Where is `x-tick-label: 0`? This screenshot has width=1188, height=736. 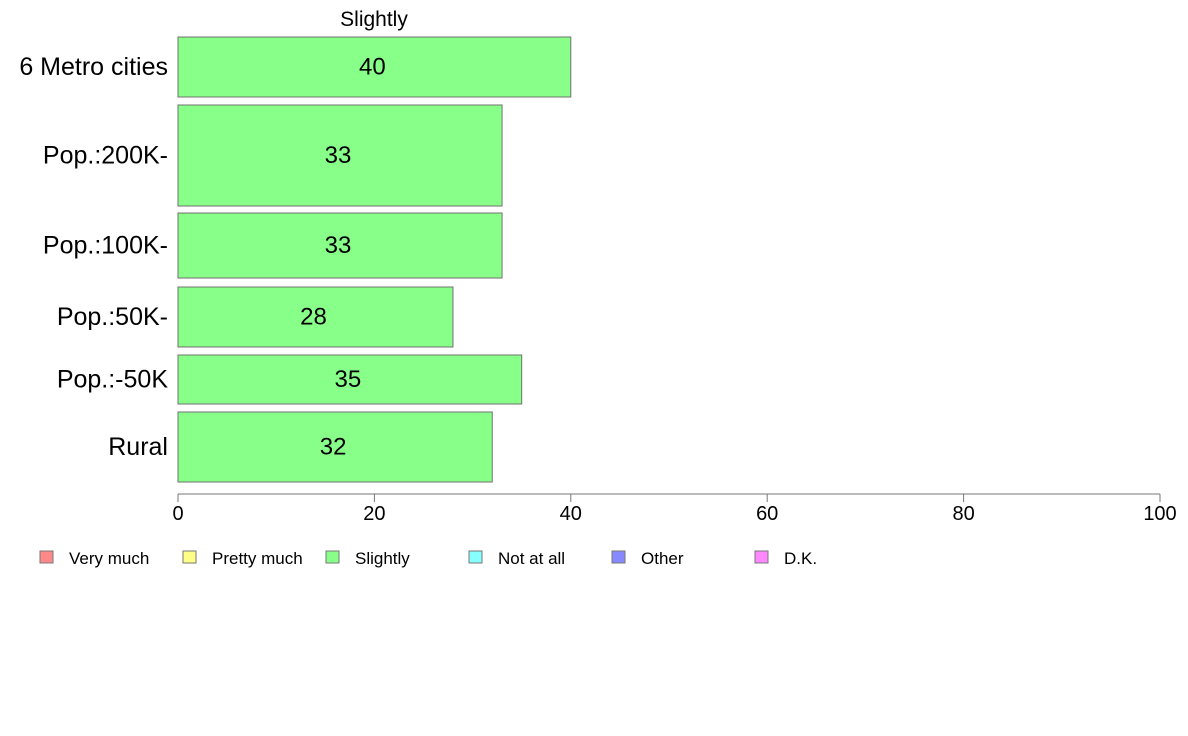
x-tick-label: 0 is located at coordinates (177, 514).